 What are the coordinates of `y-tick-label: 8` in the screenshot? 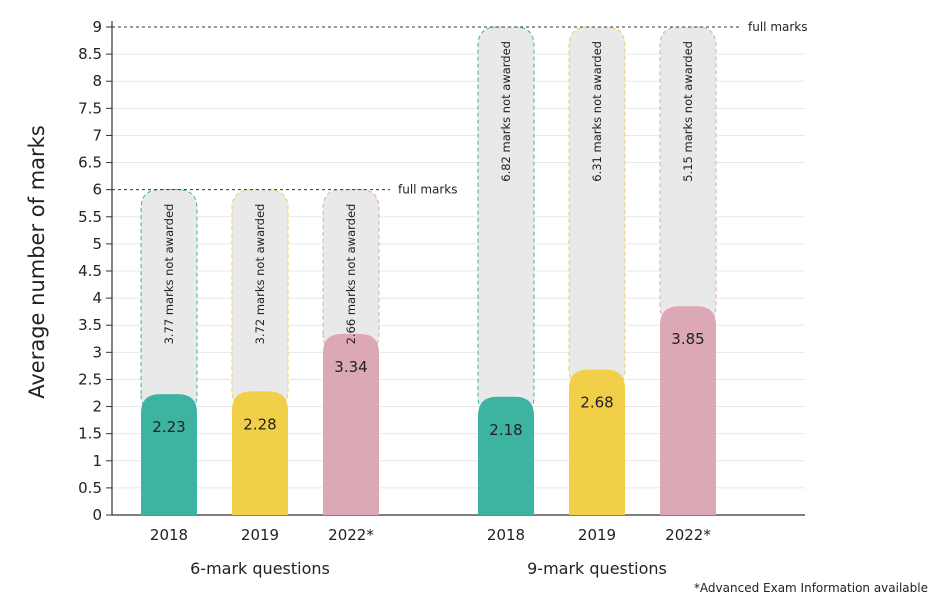 It's located at (97, 81).